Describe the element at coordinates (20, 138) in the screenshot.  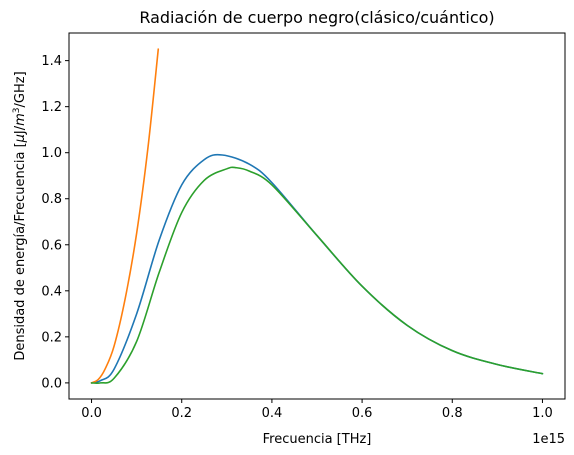
I see `y-axis-label-mu: μ` at that location.